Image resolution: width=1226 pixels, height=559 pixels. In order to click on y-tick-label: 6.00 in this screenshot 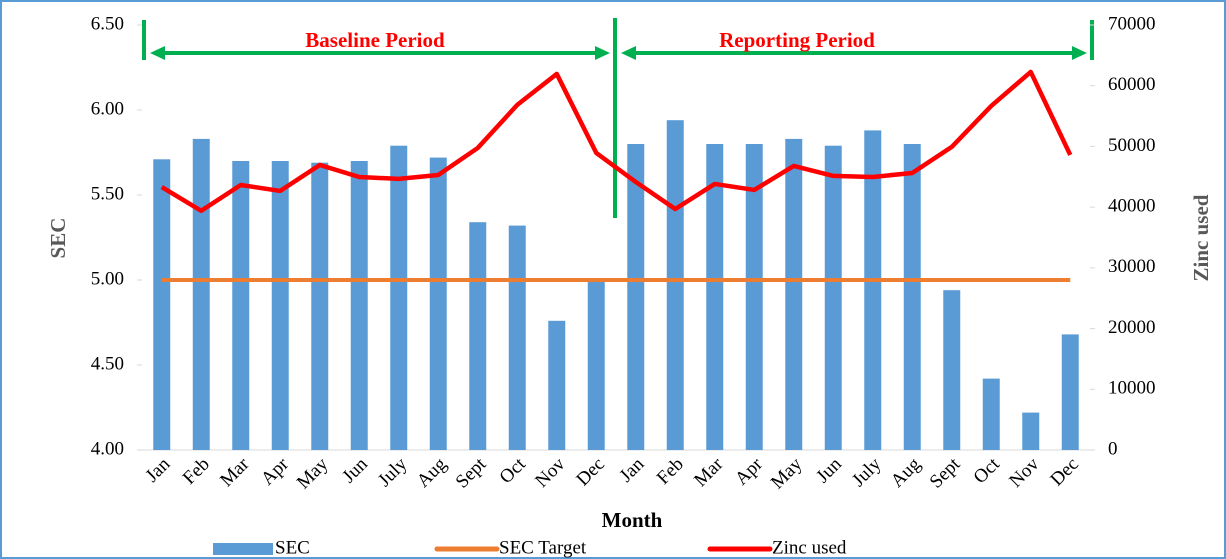, I will do `click(107, 108)`.